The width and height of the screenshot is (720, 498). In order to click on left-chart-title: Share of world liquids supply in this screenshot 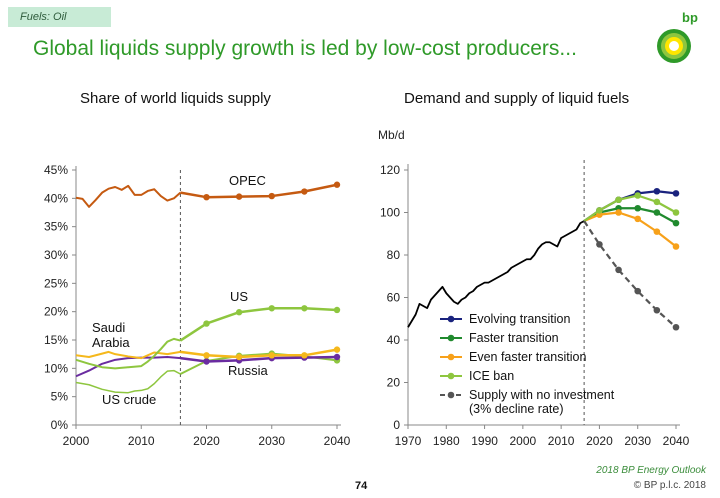, I will do `click(175, 98)`.